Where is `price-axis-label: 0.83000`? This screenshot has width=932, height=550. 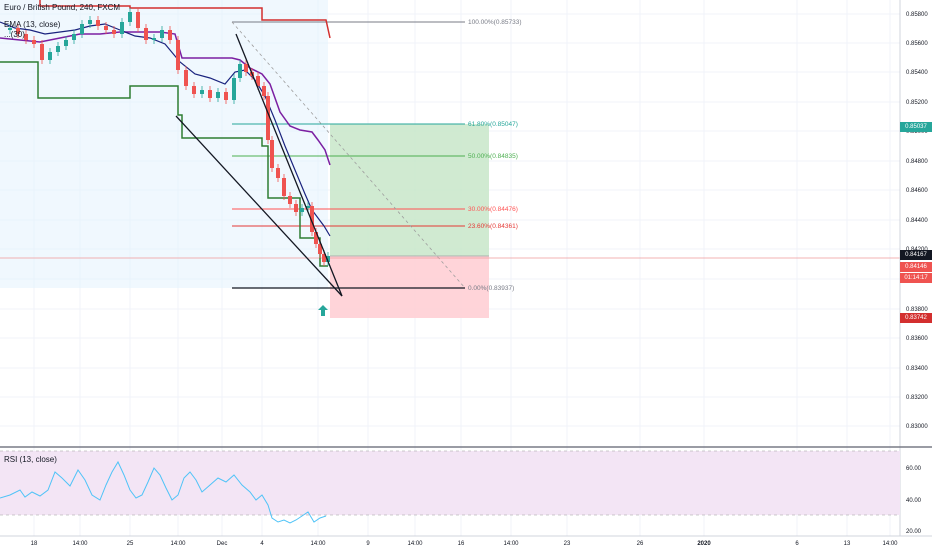
price-axis-label: 0.83000 is located at coordinates (917, 427).